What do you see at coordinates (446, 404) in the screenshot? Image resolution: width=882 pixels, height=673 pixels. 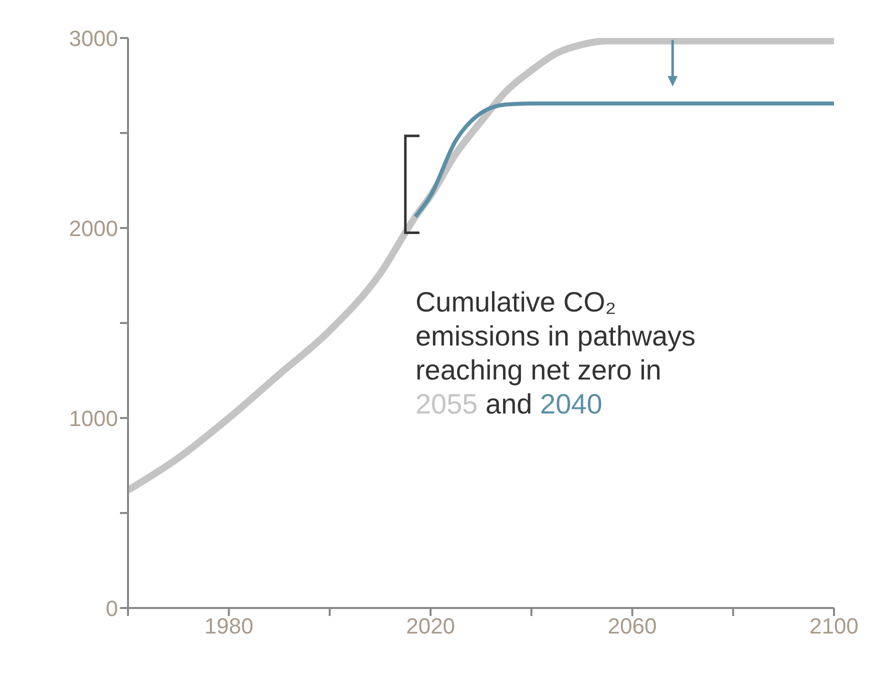 I see `text: 2055` at bounding box center [446, 404].